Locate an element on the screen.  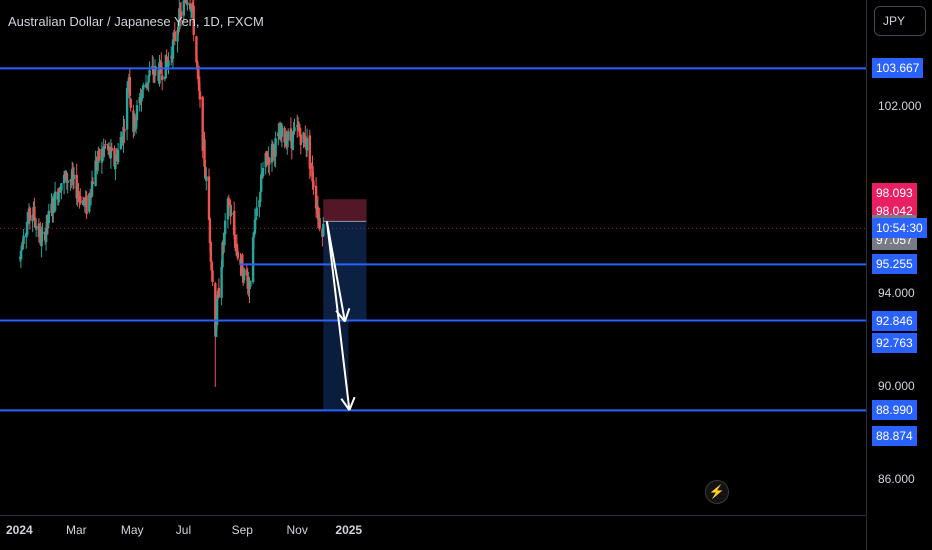
price-scale-divider is located at coordinates (866, 275).